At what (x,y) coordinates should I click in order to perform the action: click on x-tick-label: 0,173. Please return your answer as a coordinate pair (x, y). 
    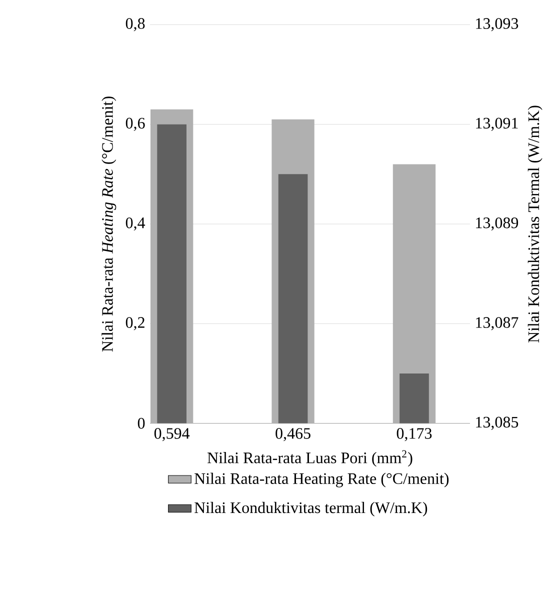
    Looking at the image, I should click on (414, 435).